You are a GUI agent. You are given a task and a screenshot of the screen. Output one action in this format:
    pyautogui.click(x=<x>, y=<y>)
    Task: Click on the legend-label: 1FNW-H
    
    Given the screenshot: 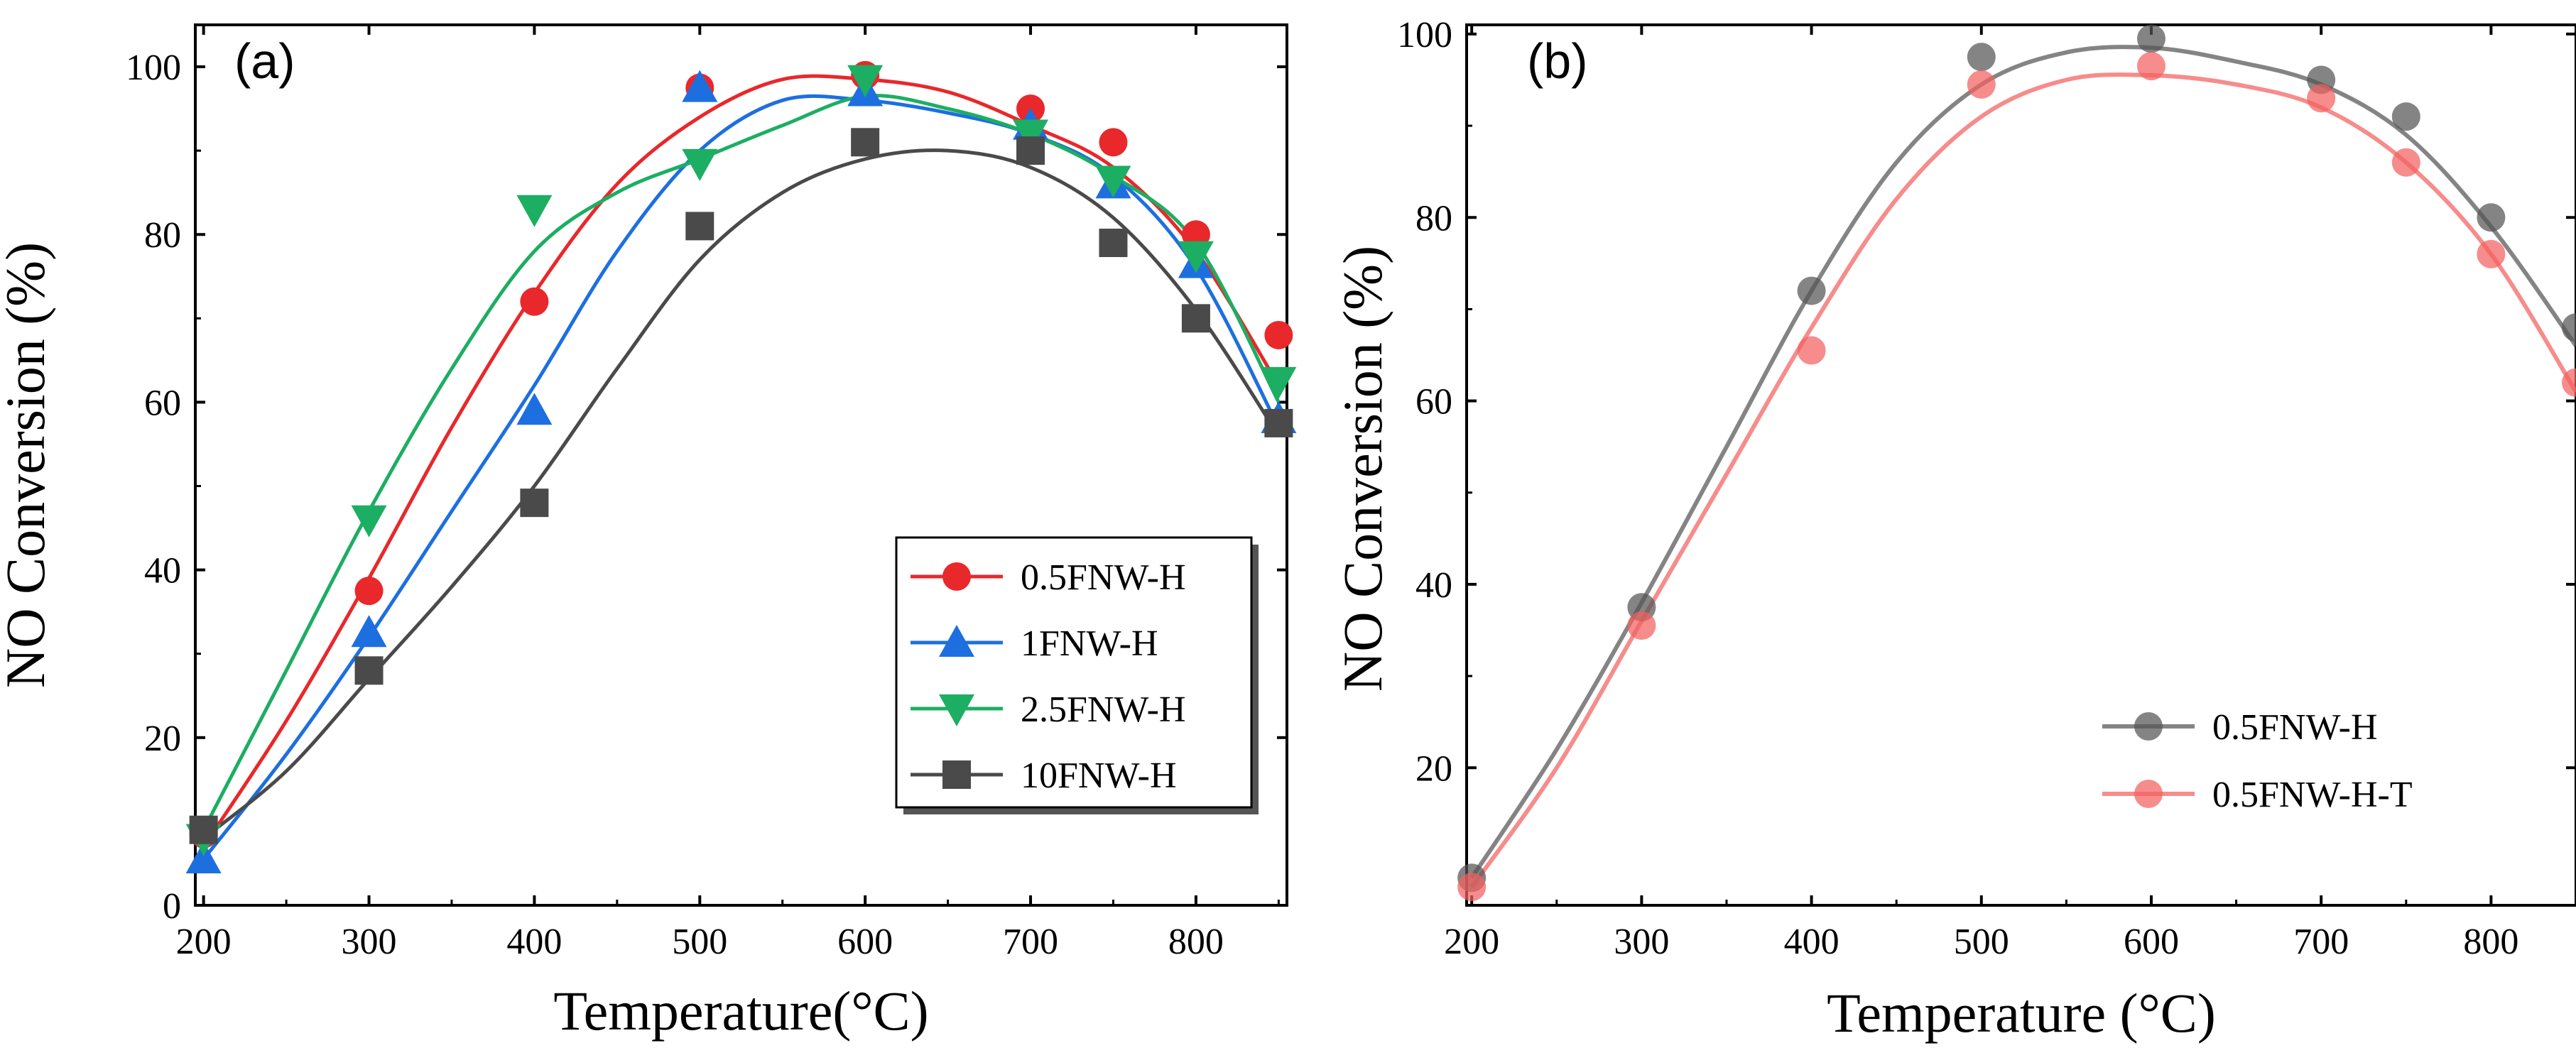 What is the action you would take?
    pyautogui.click(x=1090, y=644)
    